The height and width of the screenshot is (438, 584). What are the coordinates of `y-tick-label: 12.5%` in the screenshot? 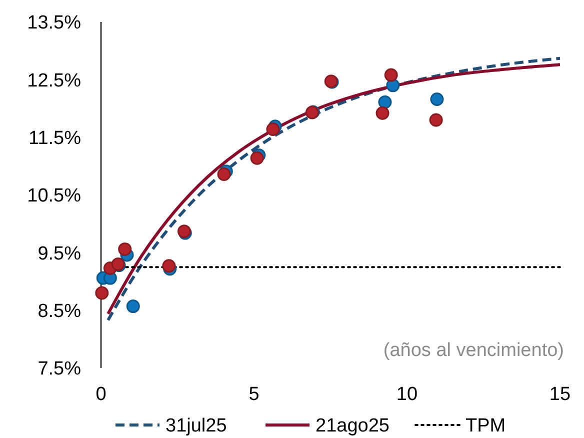 It's located at (54, 81).